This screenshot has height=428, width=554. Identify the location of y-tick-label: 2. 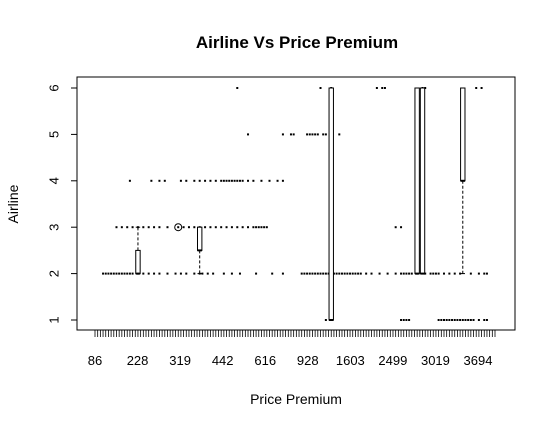
(53, 273).